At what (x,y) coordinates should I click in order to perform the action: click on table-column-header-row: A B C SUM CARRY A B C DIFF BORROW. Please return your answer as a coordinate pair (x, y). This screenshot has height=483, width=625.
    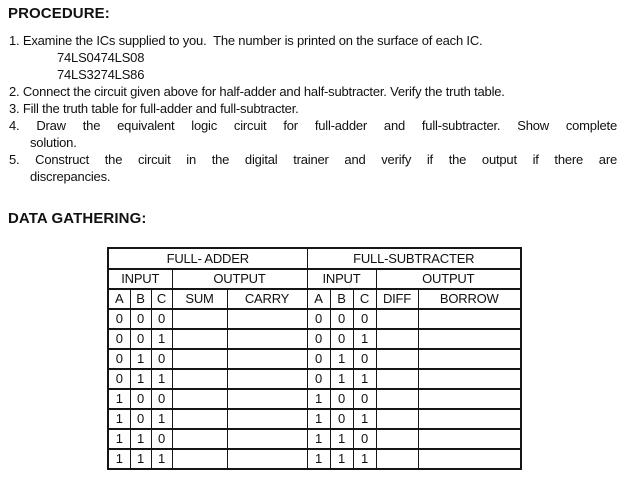
    Looking at the image, I should click on (314, 299).